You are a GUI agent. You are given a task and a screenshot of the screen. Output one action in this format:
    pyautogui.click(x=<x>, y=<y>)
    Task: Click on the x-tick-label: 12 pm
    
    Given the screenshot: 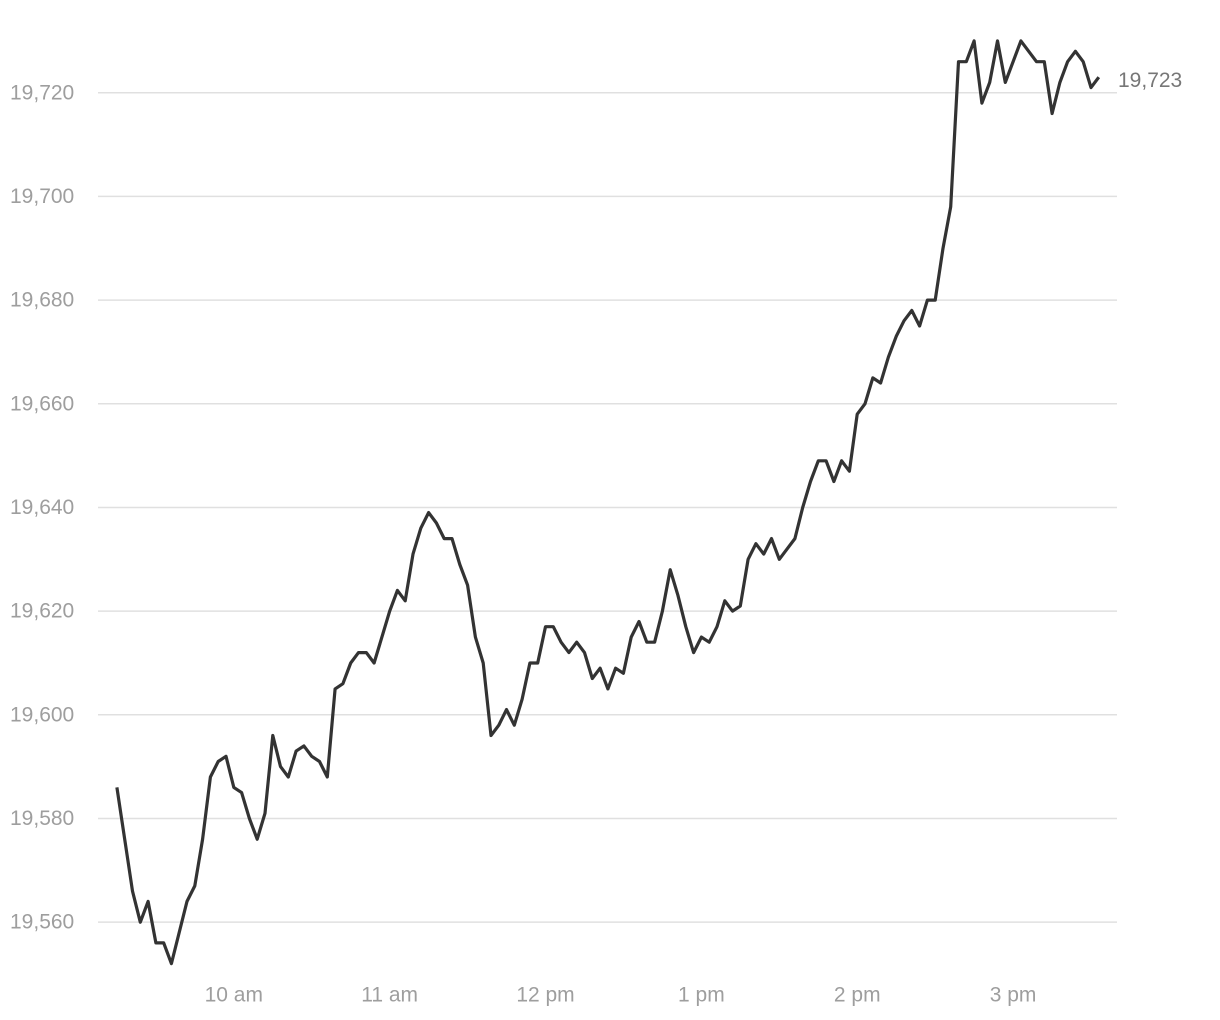 What is the action you would take?
    pyautogui.click(x=545, y=995)
    